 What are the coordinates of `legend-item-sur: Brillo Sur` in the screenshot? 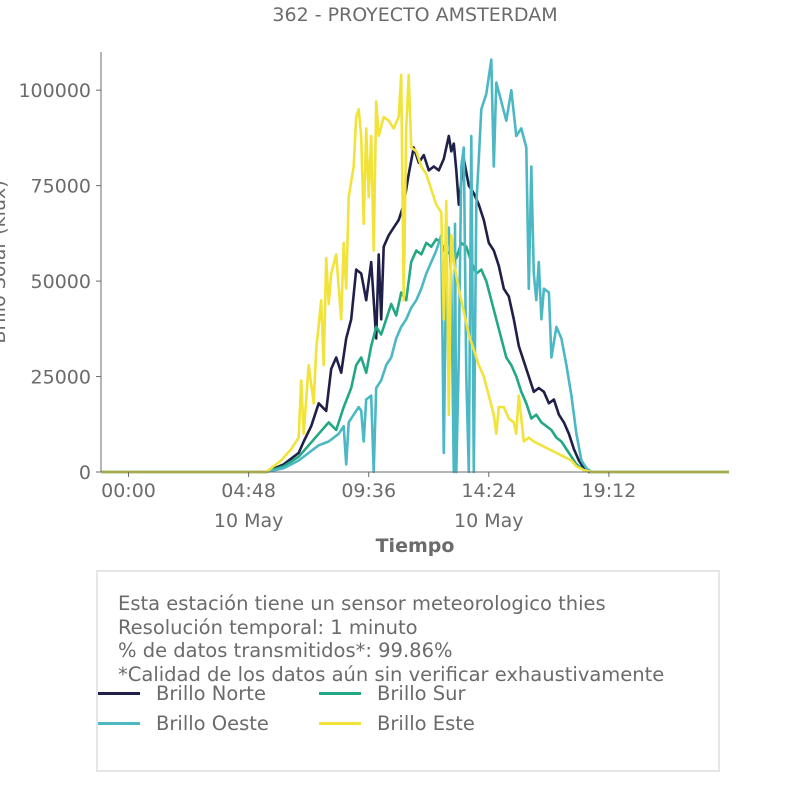 It's located at (392, 693).